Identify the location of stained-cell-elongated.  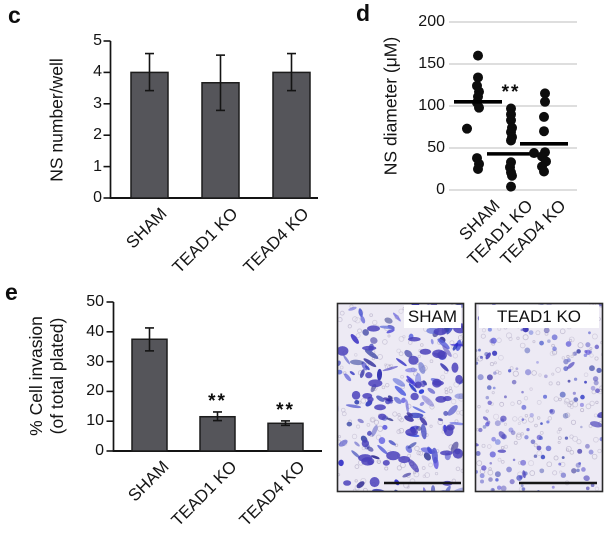
(485, 418).